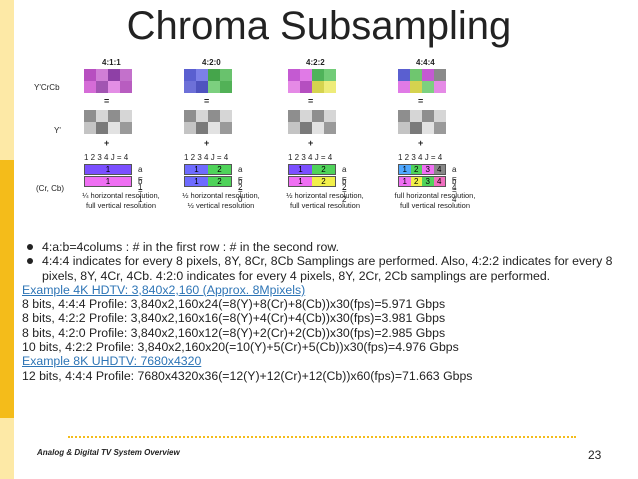 This screenshot has width=638, height=479. Describe the element at coordinates (111, 62) in the screenshot. I see `scheme-name: 4:1:1` at that location.